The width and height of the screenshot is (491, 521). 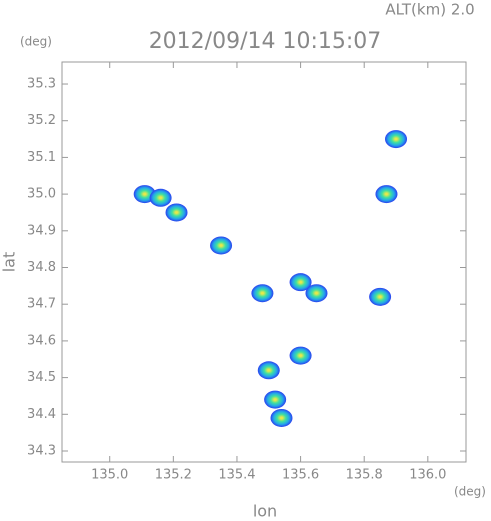 I want to click on y-tick-label: 34.4, so click(x=41, y=414).